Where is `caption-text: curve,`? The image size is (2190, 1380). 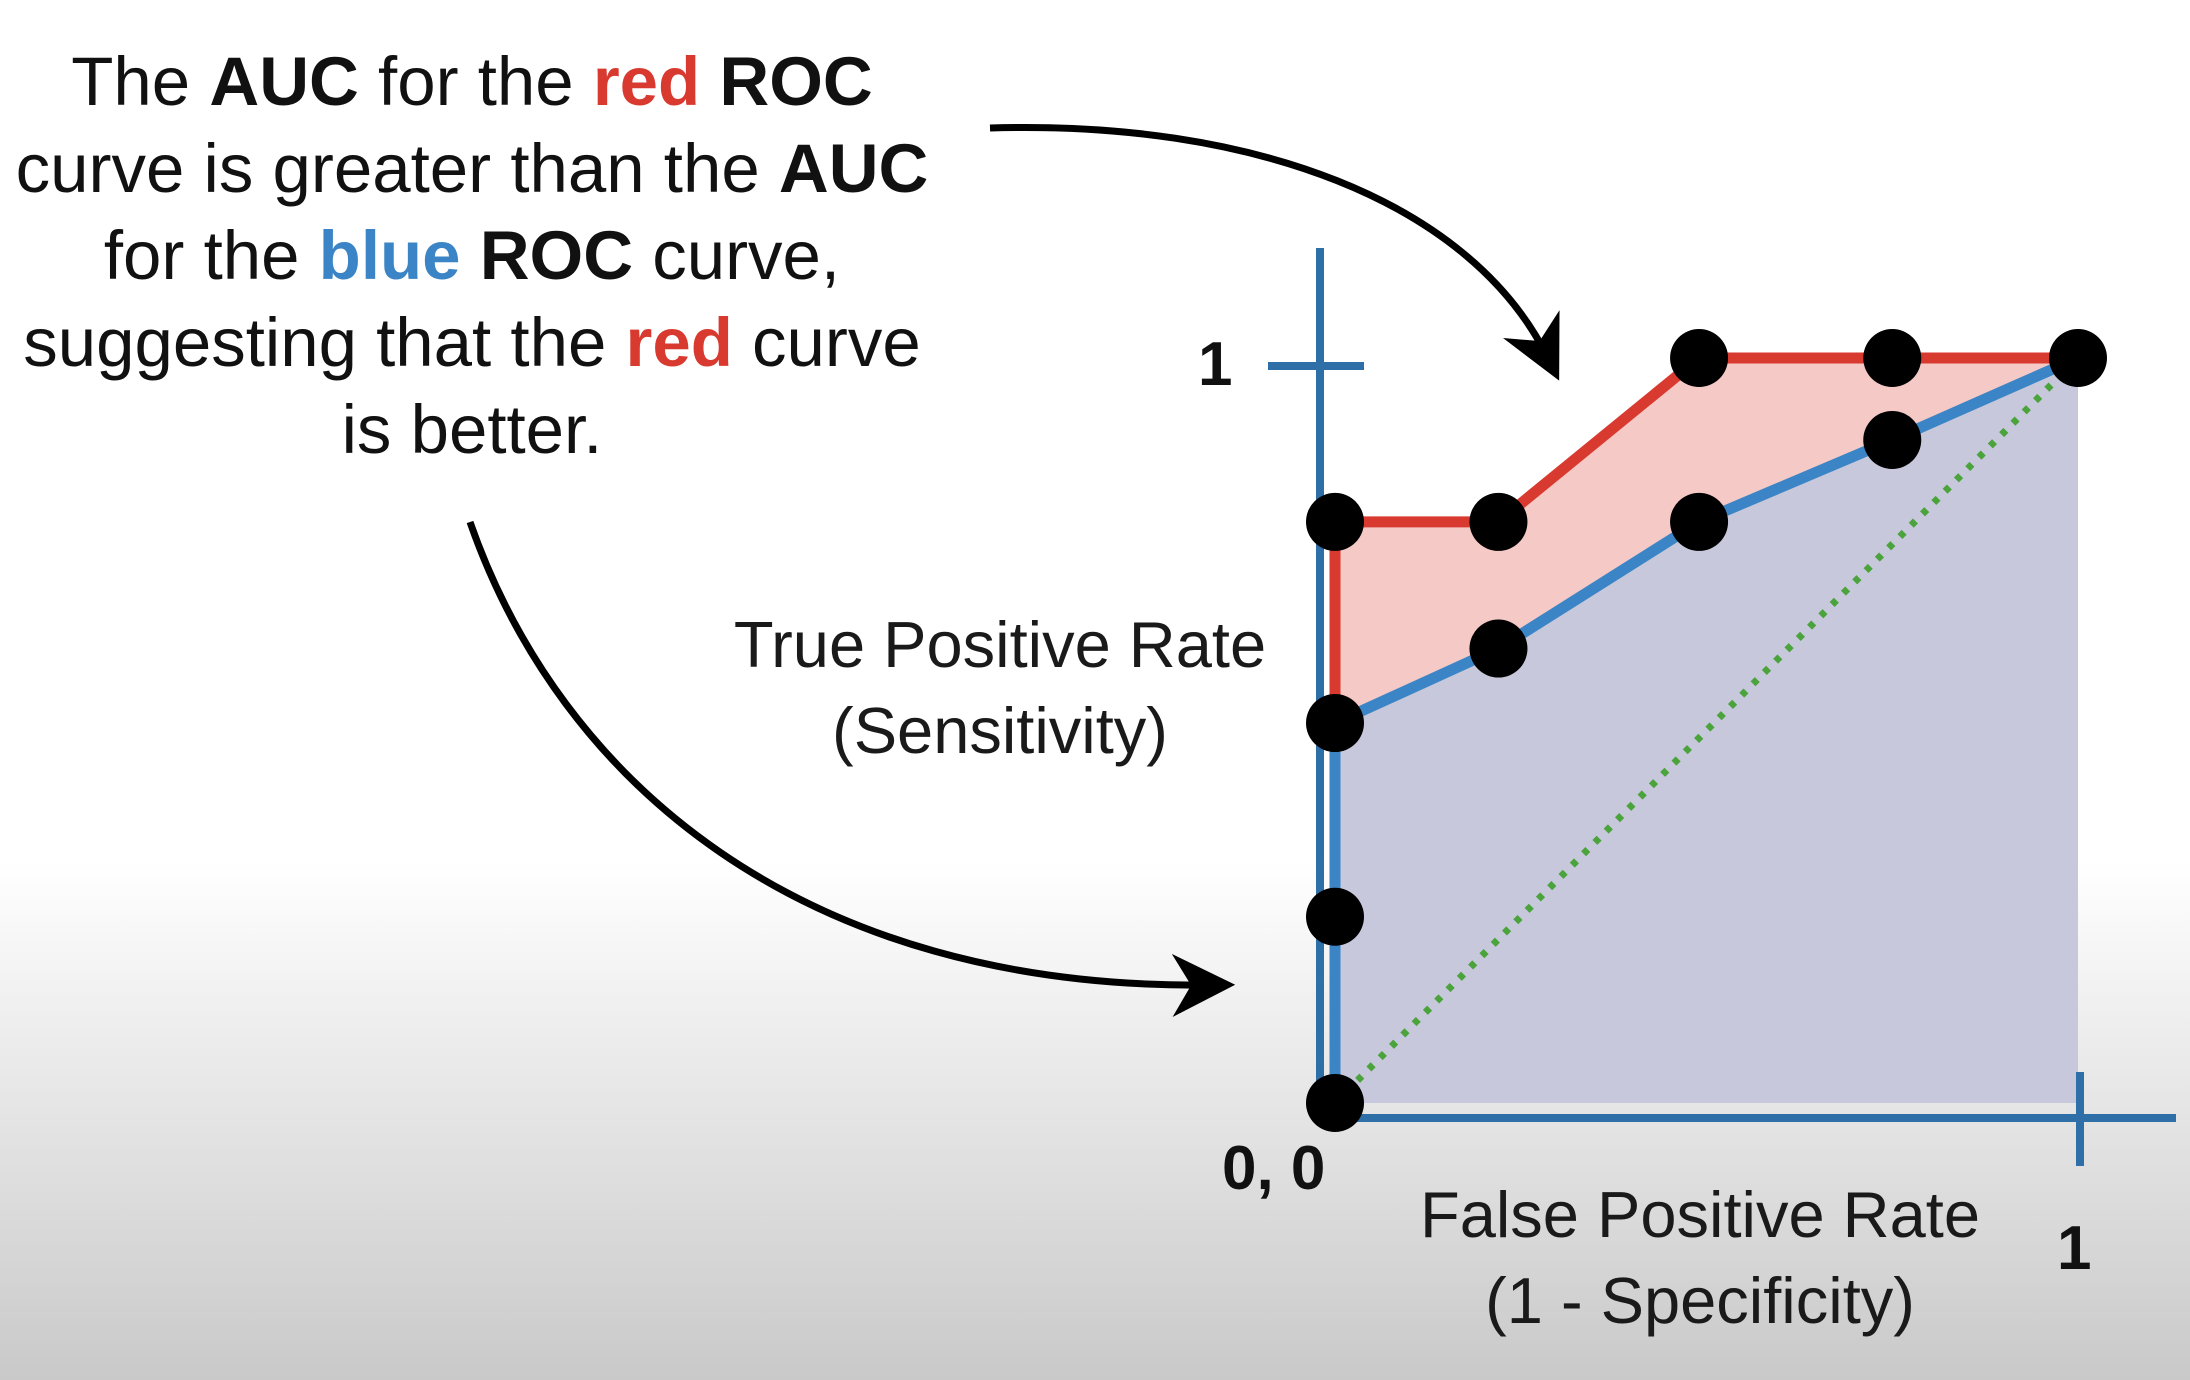
caption-text: curve, is located at coordinates (737, 255).